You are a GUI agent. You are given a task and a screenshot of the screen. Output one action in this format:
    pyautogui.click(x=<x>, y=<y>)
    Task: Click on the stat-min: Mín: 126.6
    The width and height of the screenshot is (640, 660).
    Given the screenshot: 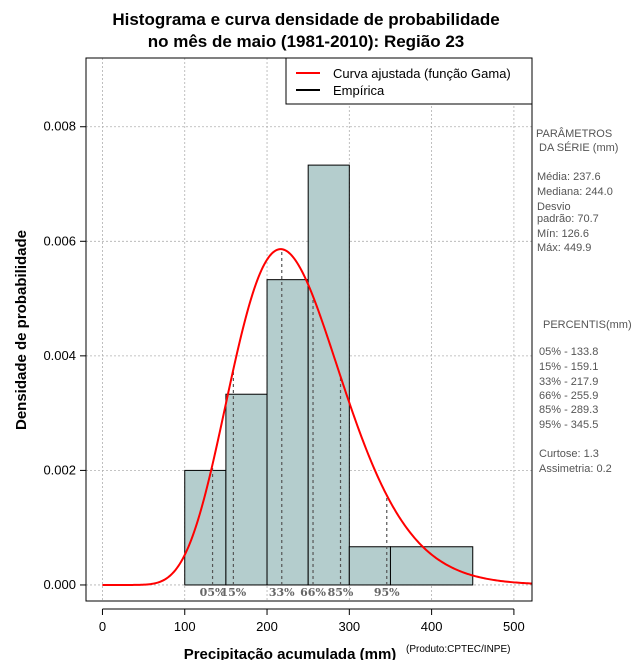 What is the action you would take?
    pyautogui.click(x=563, y=234)
    